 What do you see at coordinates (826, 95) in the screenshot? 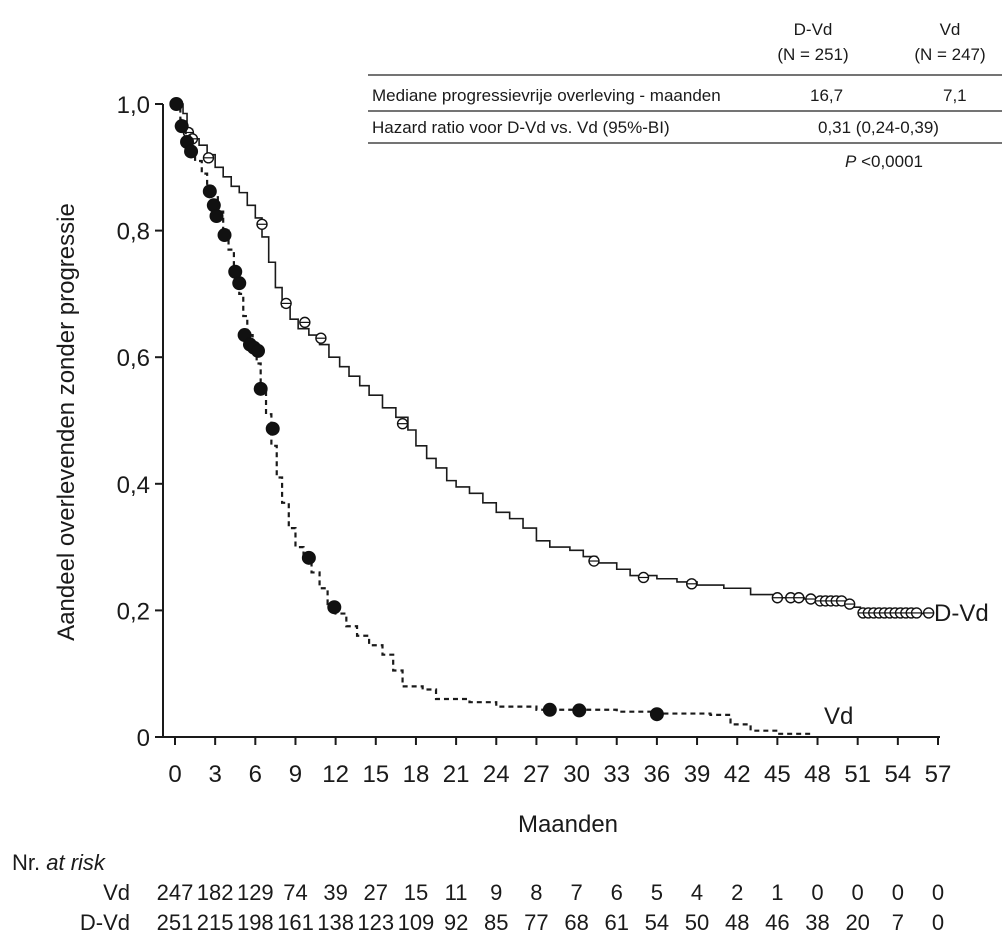
I see `row1-dvd-value: 16,7` at bounding box center [826, 95].